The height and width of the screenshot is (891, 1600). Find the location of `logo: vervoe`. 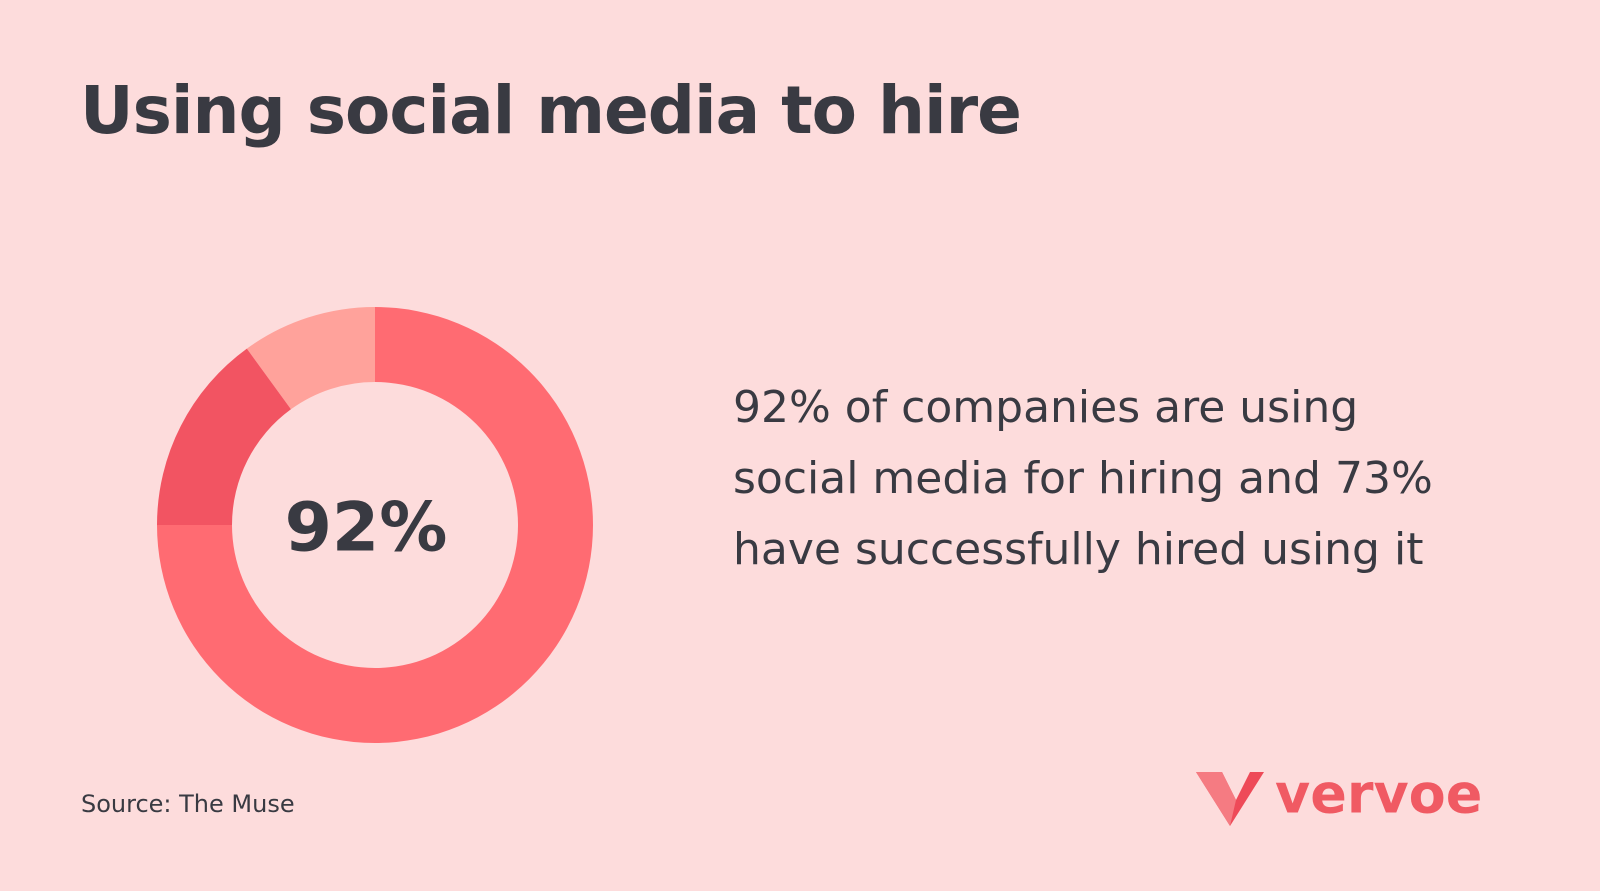

logo: vervoe is located at coordinates (1339, 794).